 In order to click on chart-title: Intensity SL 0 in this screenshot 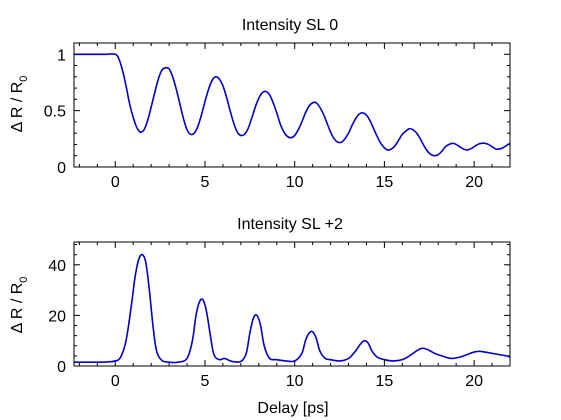, I will do `click(290, 25)`.